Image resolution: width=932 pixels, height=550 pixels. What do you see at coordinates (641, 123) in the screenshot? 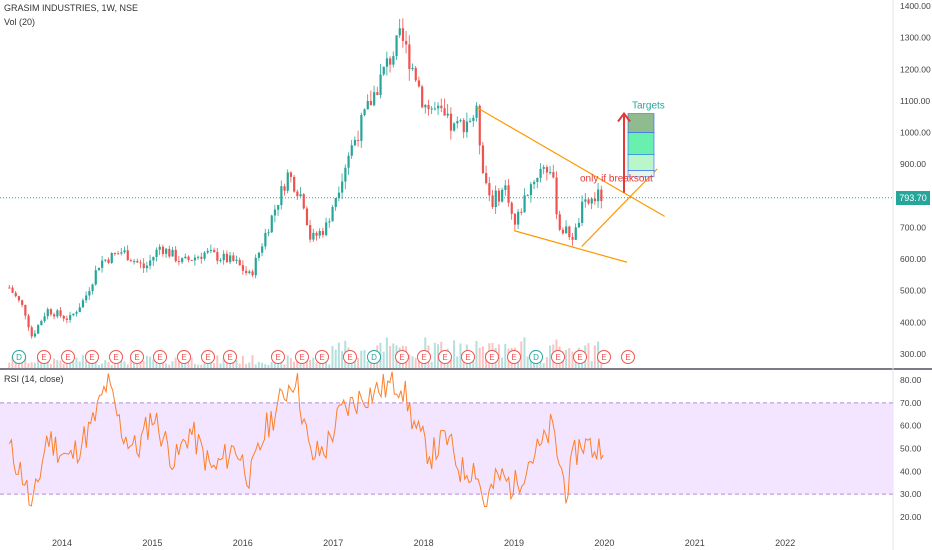
I see `target-box` at bounding box center [641, 123].